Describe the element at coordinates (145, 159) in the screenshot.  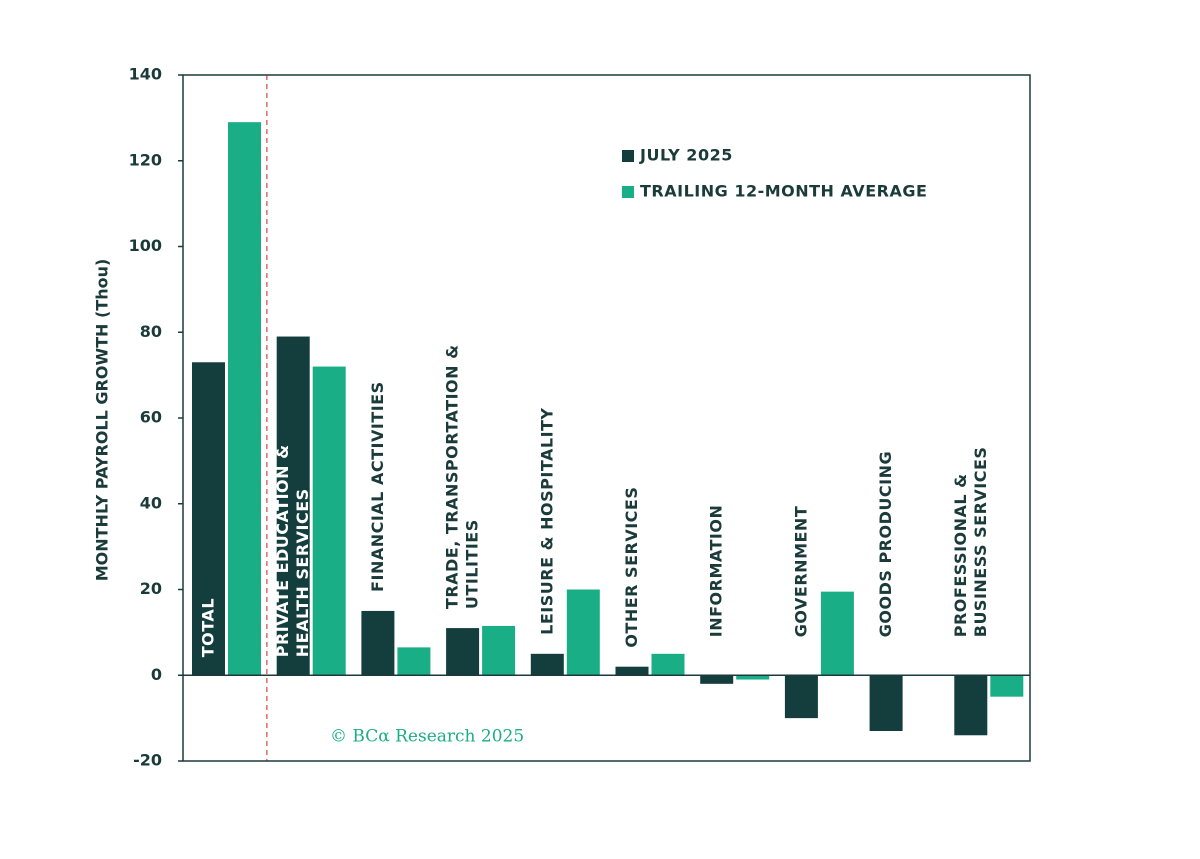
I see `y-tick-label: 120` at that location.